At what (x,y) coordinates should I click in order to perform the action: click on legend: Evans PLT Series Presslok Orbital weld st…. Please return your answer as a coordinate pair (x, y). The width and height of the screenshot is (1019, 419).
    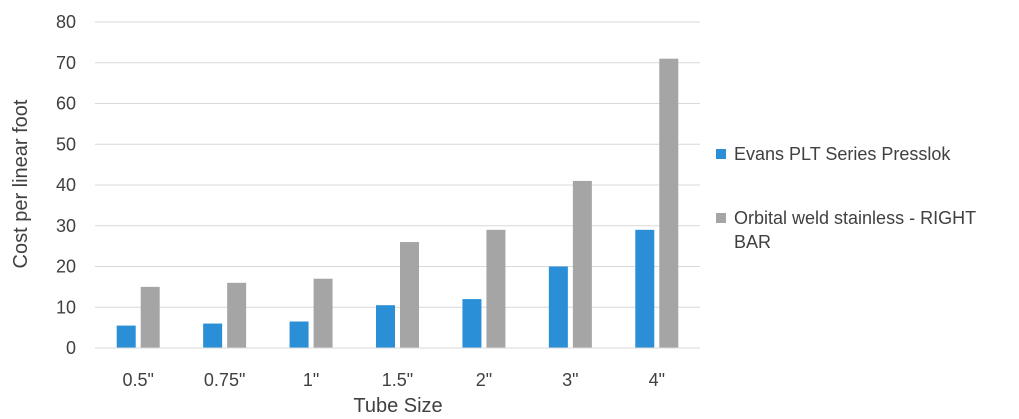
    Looking at the image, I should click on (846, 198).